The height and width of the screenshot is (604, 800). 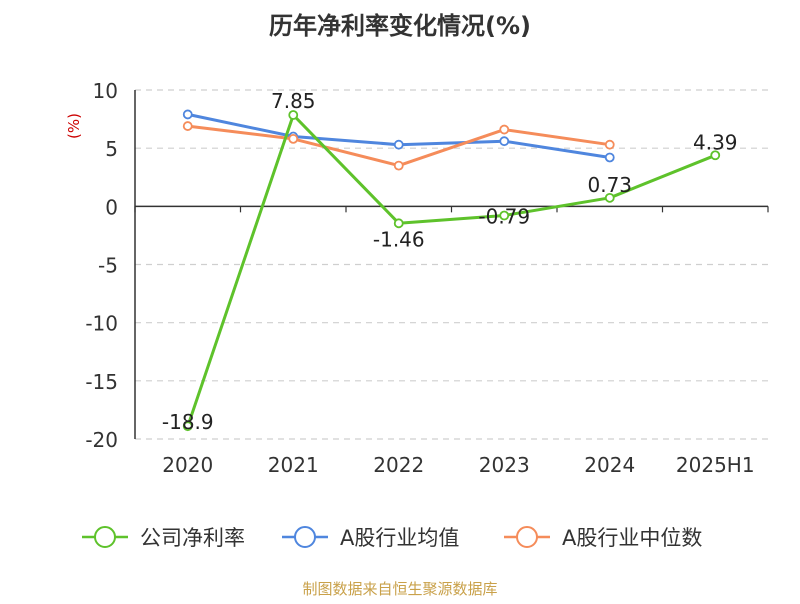 What do you see at coordinates (101, 440) in the screenshot?
I see `y-tick-label: -20` at bounding box center [101, 440].